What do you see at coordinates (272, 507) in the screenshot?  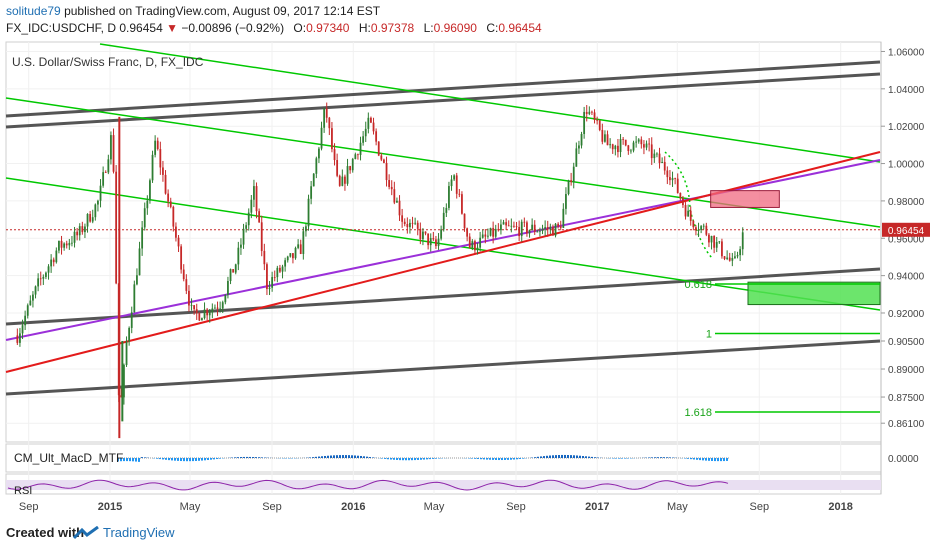 I see `time-tick-label: Sep` at bounding box center [272, 507].